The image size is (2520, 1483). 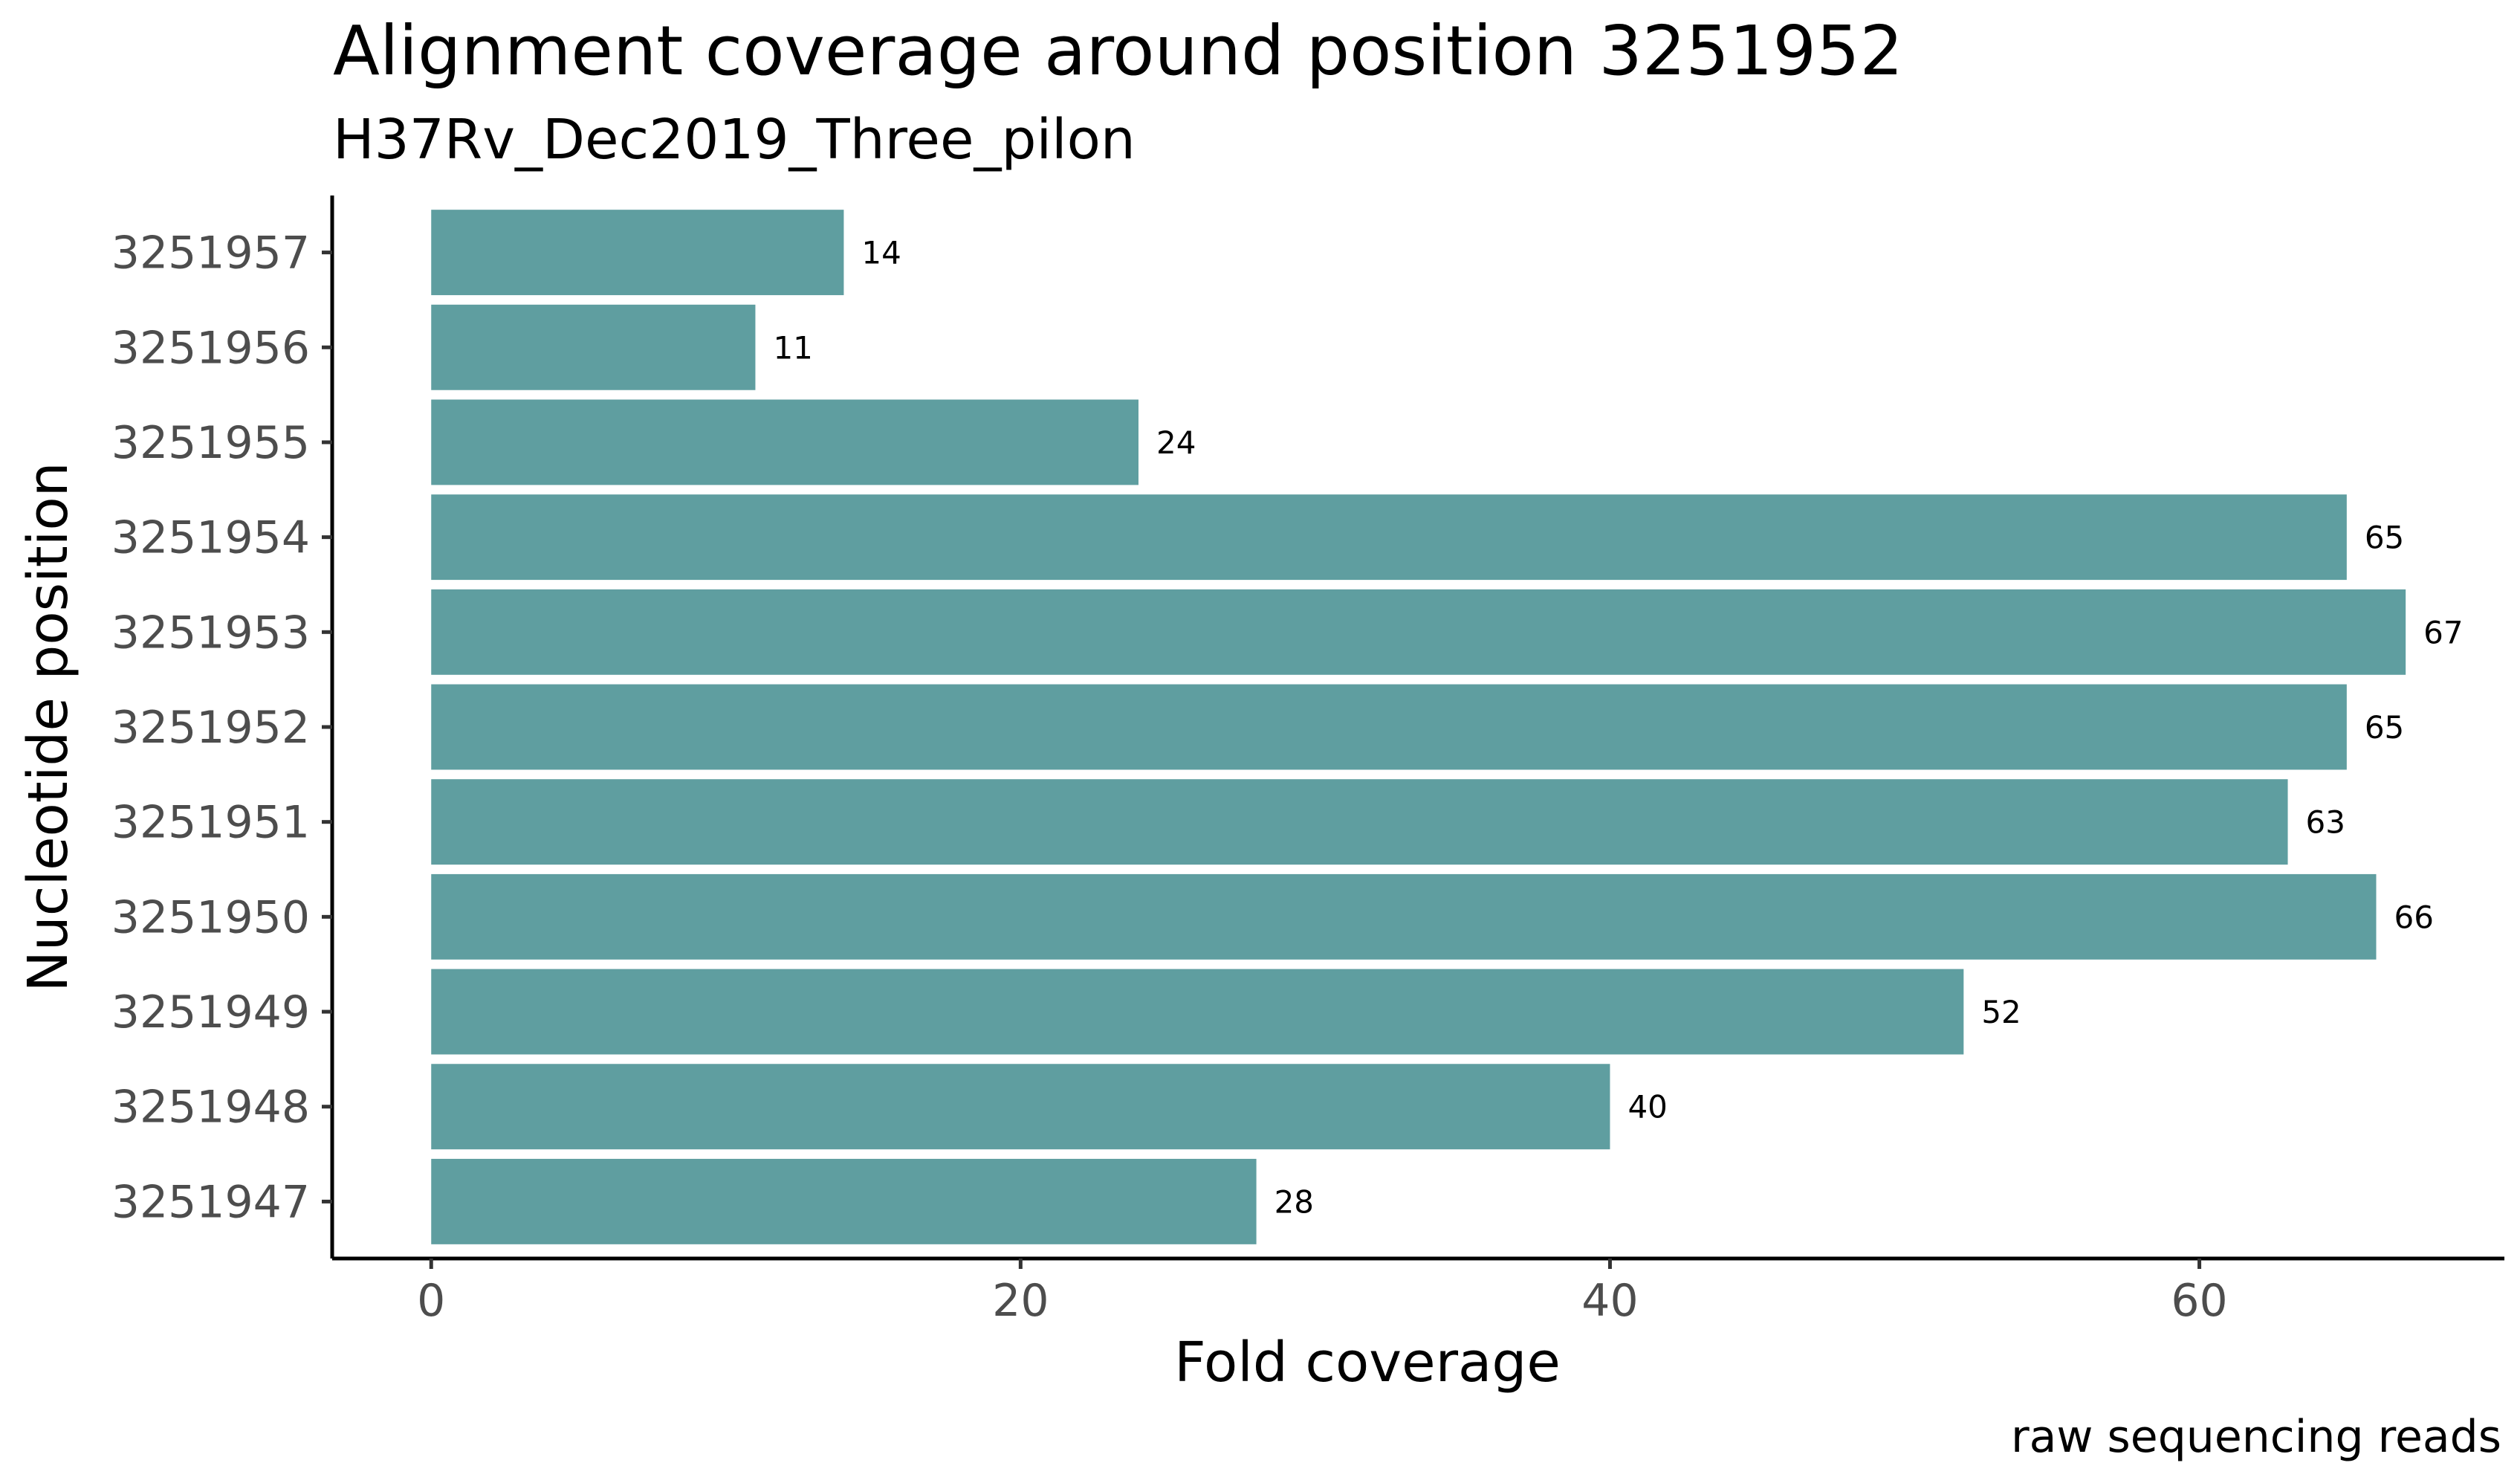 I want to click on chart-caption: raw sequencing reads, so click(x=2256, y=1437).